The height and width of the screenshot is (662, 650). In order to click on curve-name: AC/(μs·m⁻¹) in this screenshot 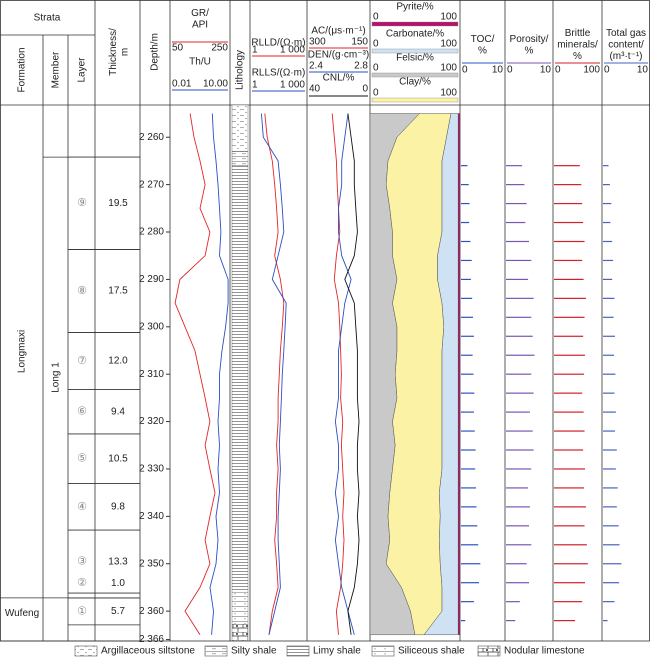, I will do `click(338, 31)`.